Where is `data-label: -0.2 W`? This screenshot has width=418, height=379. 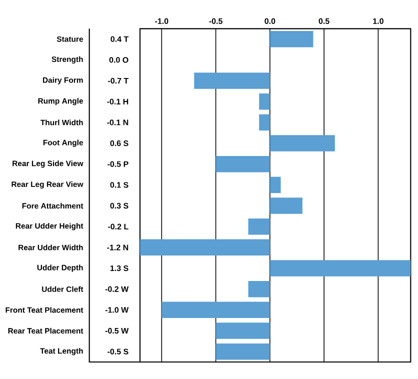 data-label: -0.2 W is located at coordinates (117, 289).